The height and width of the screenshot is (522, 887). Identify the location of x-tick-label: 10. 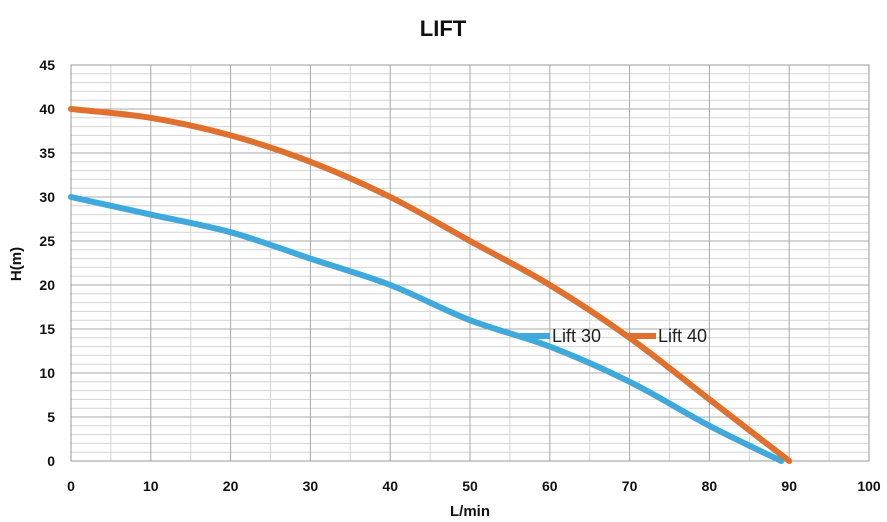
(151, 486).